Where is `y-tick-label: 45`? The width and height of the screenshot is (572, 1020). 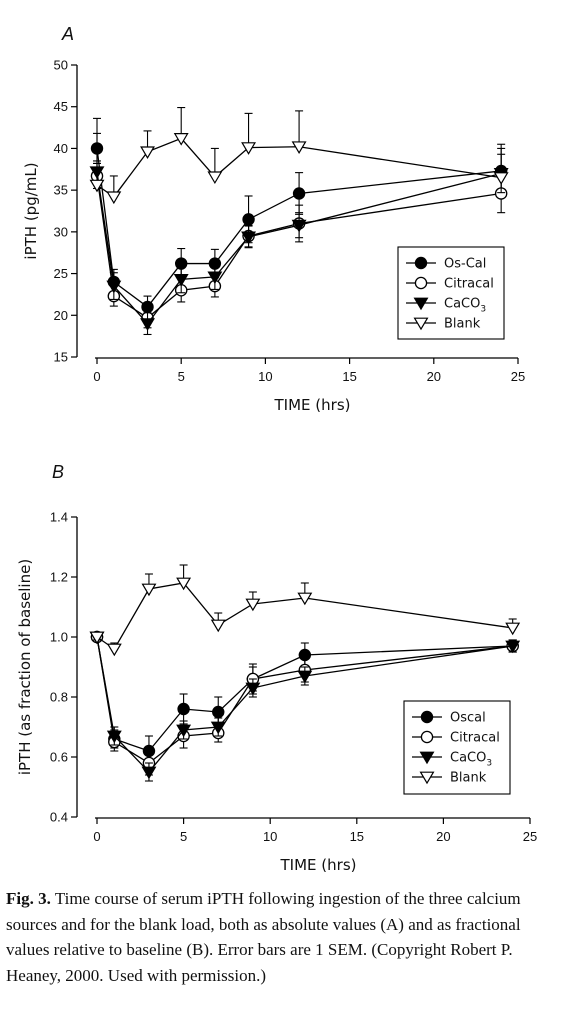 y-tick-label: 45 is located at coordinates (61, 106).